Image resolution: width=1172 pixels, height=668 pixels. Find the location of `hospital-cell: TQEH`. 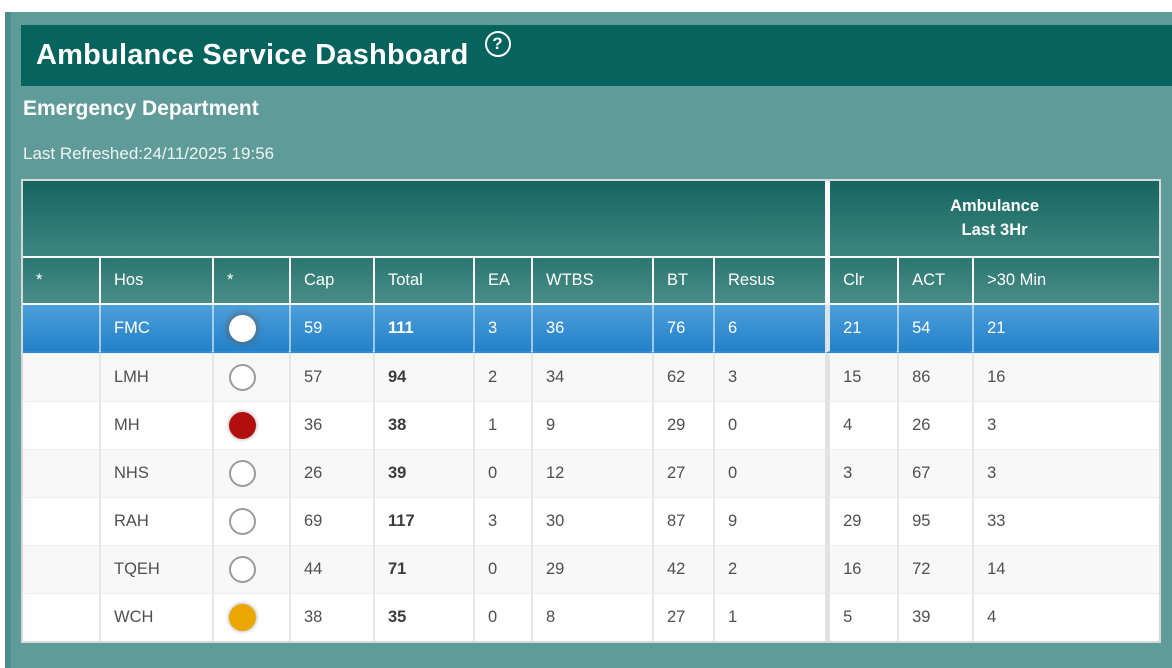

hospital-cell: TQEH is located at coordinates (155, 569).